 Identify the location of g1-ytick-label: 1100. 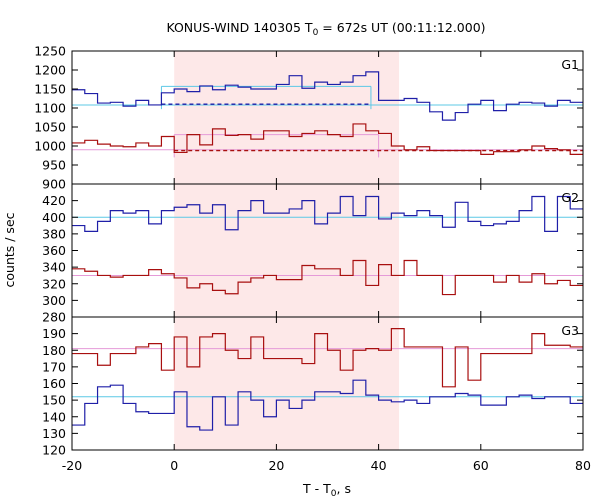
(50, 108).